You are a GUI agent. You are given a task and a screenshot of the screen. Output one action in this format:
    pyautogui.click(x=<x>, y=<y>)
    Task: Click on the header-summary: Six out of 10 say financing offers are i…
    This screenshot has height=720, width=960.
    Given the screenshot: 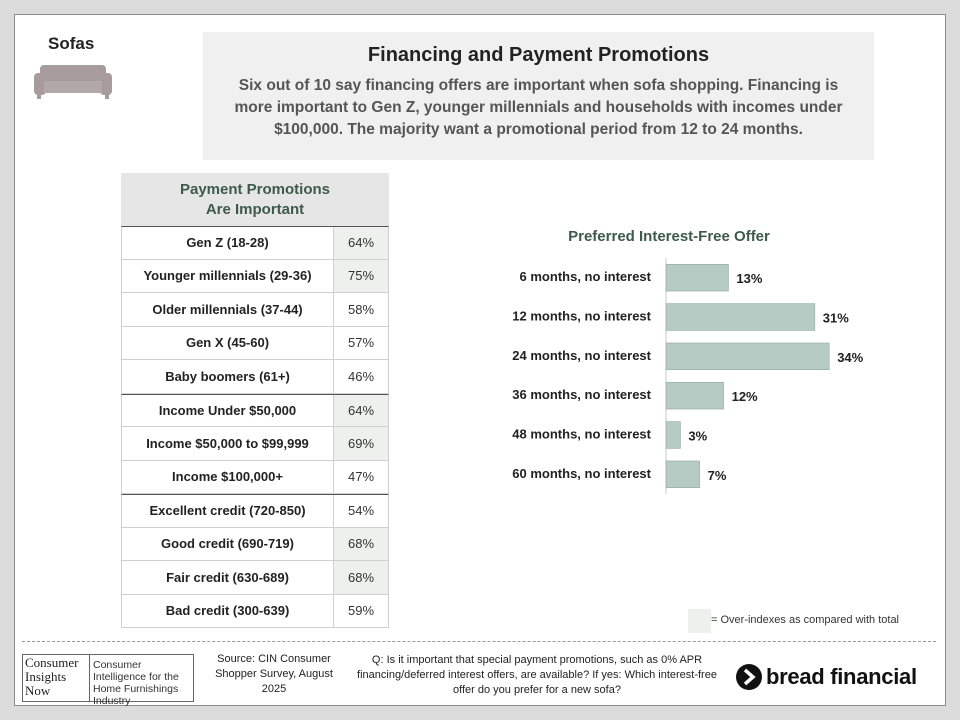 What is the action you would take?
    pyautogui.click(x=538, y=107)
    